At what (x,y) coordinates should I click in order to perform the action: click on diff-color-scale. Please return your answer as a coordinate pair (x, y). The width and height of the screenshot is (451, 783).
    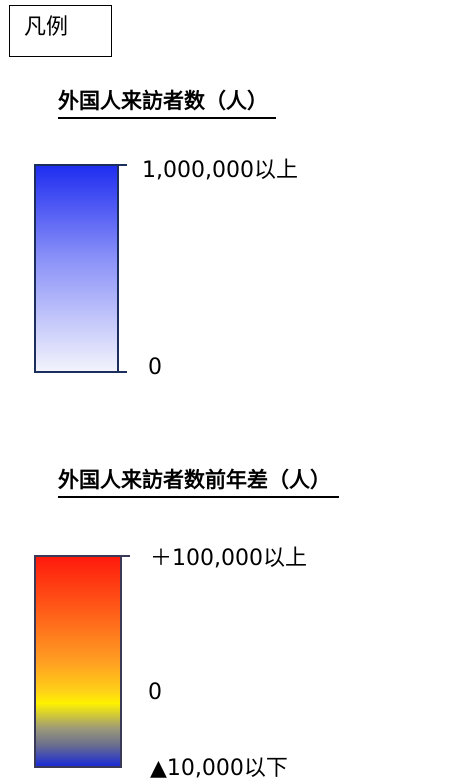
    Looking at the image, I should click on (78, 661).